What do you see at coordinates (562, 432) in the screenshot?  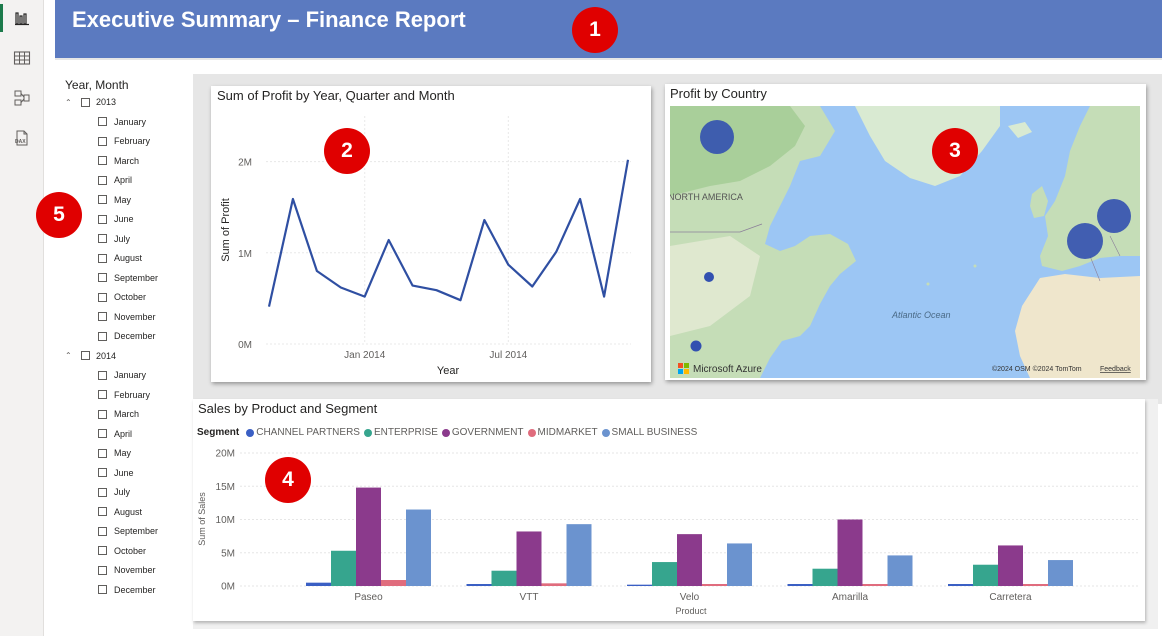 I see `legend-item: MIDMARKET` at bounding box center [562, 432].